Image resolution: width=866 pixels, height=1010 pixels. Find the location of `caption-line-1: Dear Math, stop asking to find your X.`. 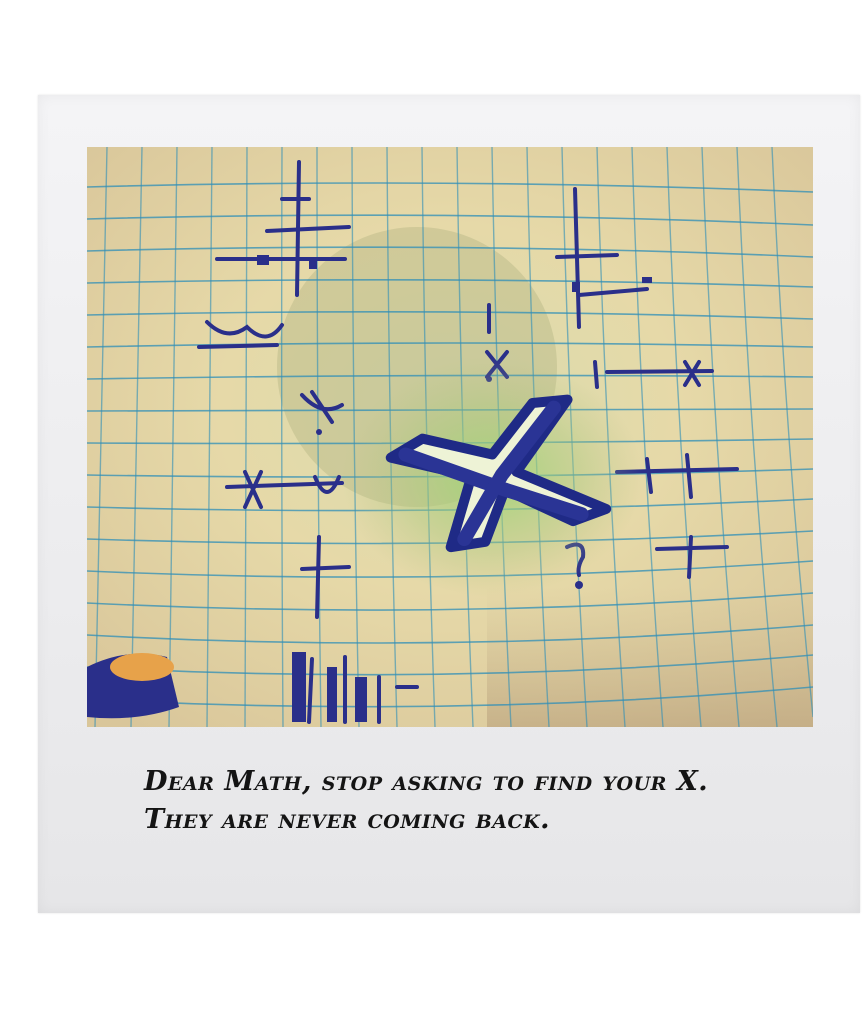

caption-line-1: Dear Math, stop asking to find your X. is located at coordinates (426, 781).